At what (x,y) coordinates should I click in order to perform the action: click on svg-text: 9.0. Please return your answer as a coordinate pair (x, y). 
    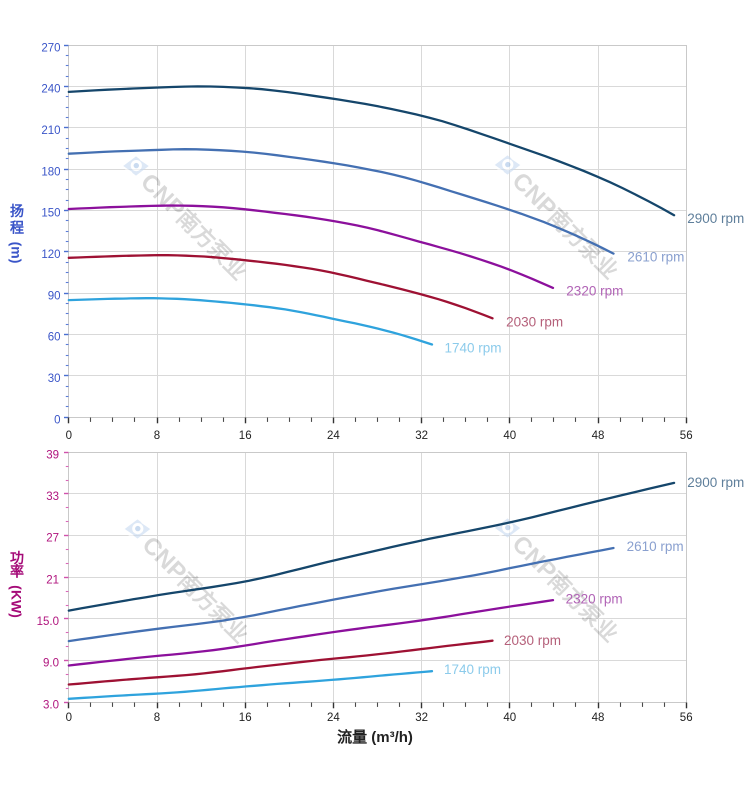
    Looking at the image, I should click on (51, 664).